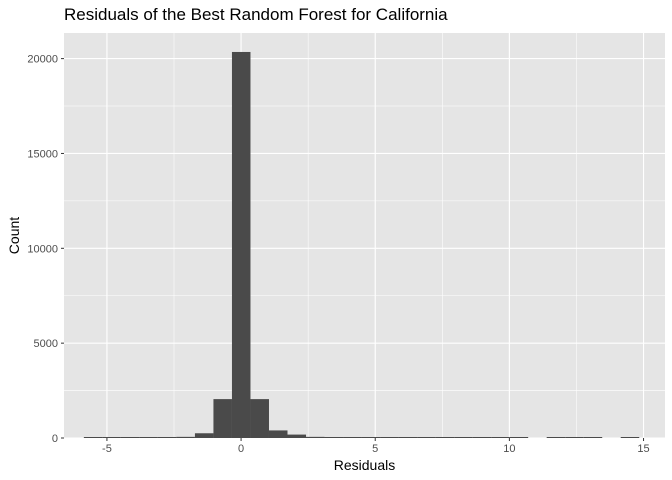 The height and width of the screenshot is (480, 672). Describe the element at coordinates (107, 449) in the screenshot. I see `x-tick-label: -5` at that location.